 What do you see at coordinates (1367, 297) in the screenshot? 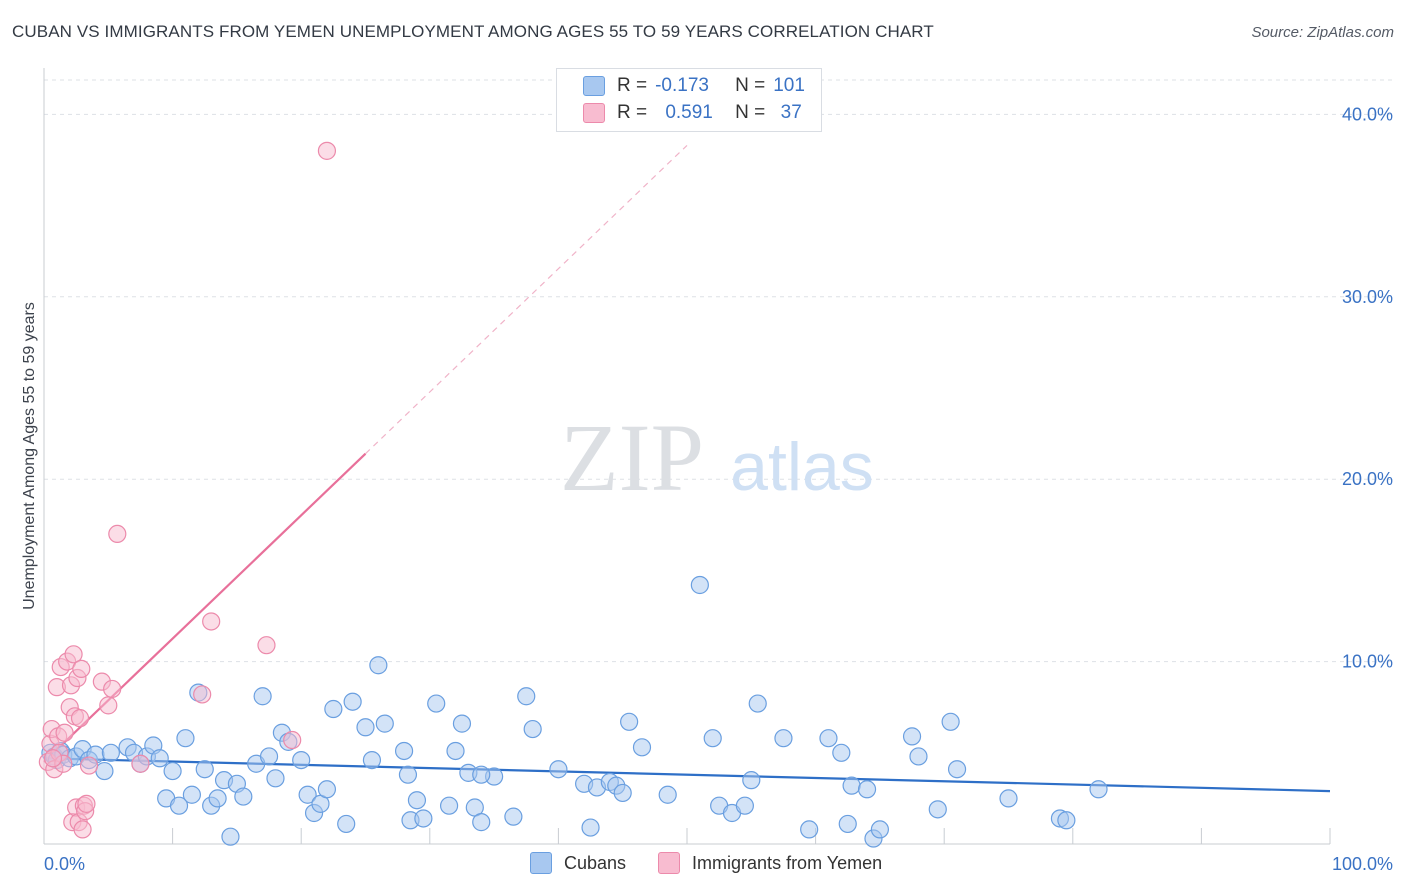
I see `y-tick-label: 30.0%` at bounding box center [1367, 297].